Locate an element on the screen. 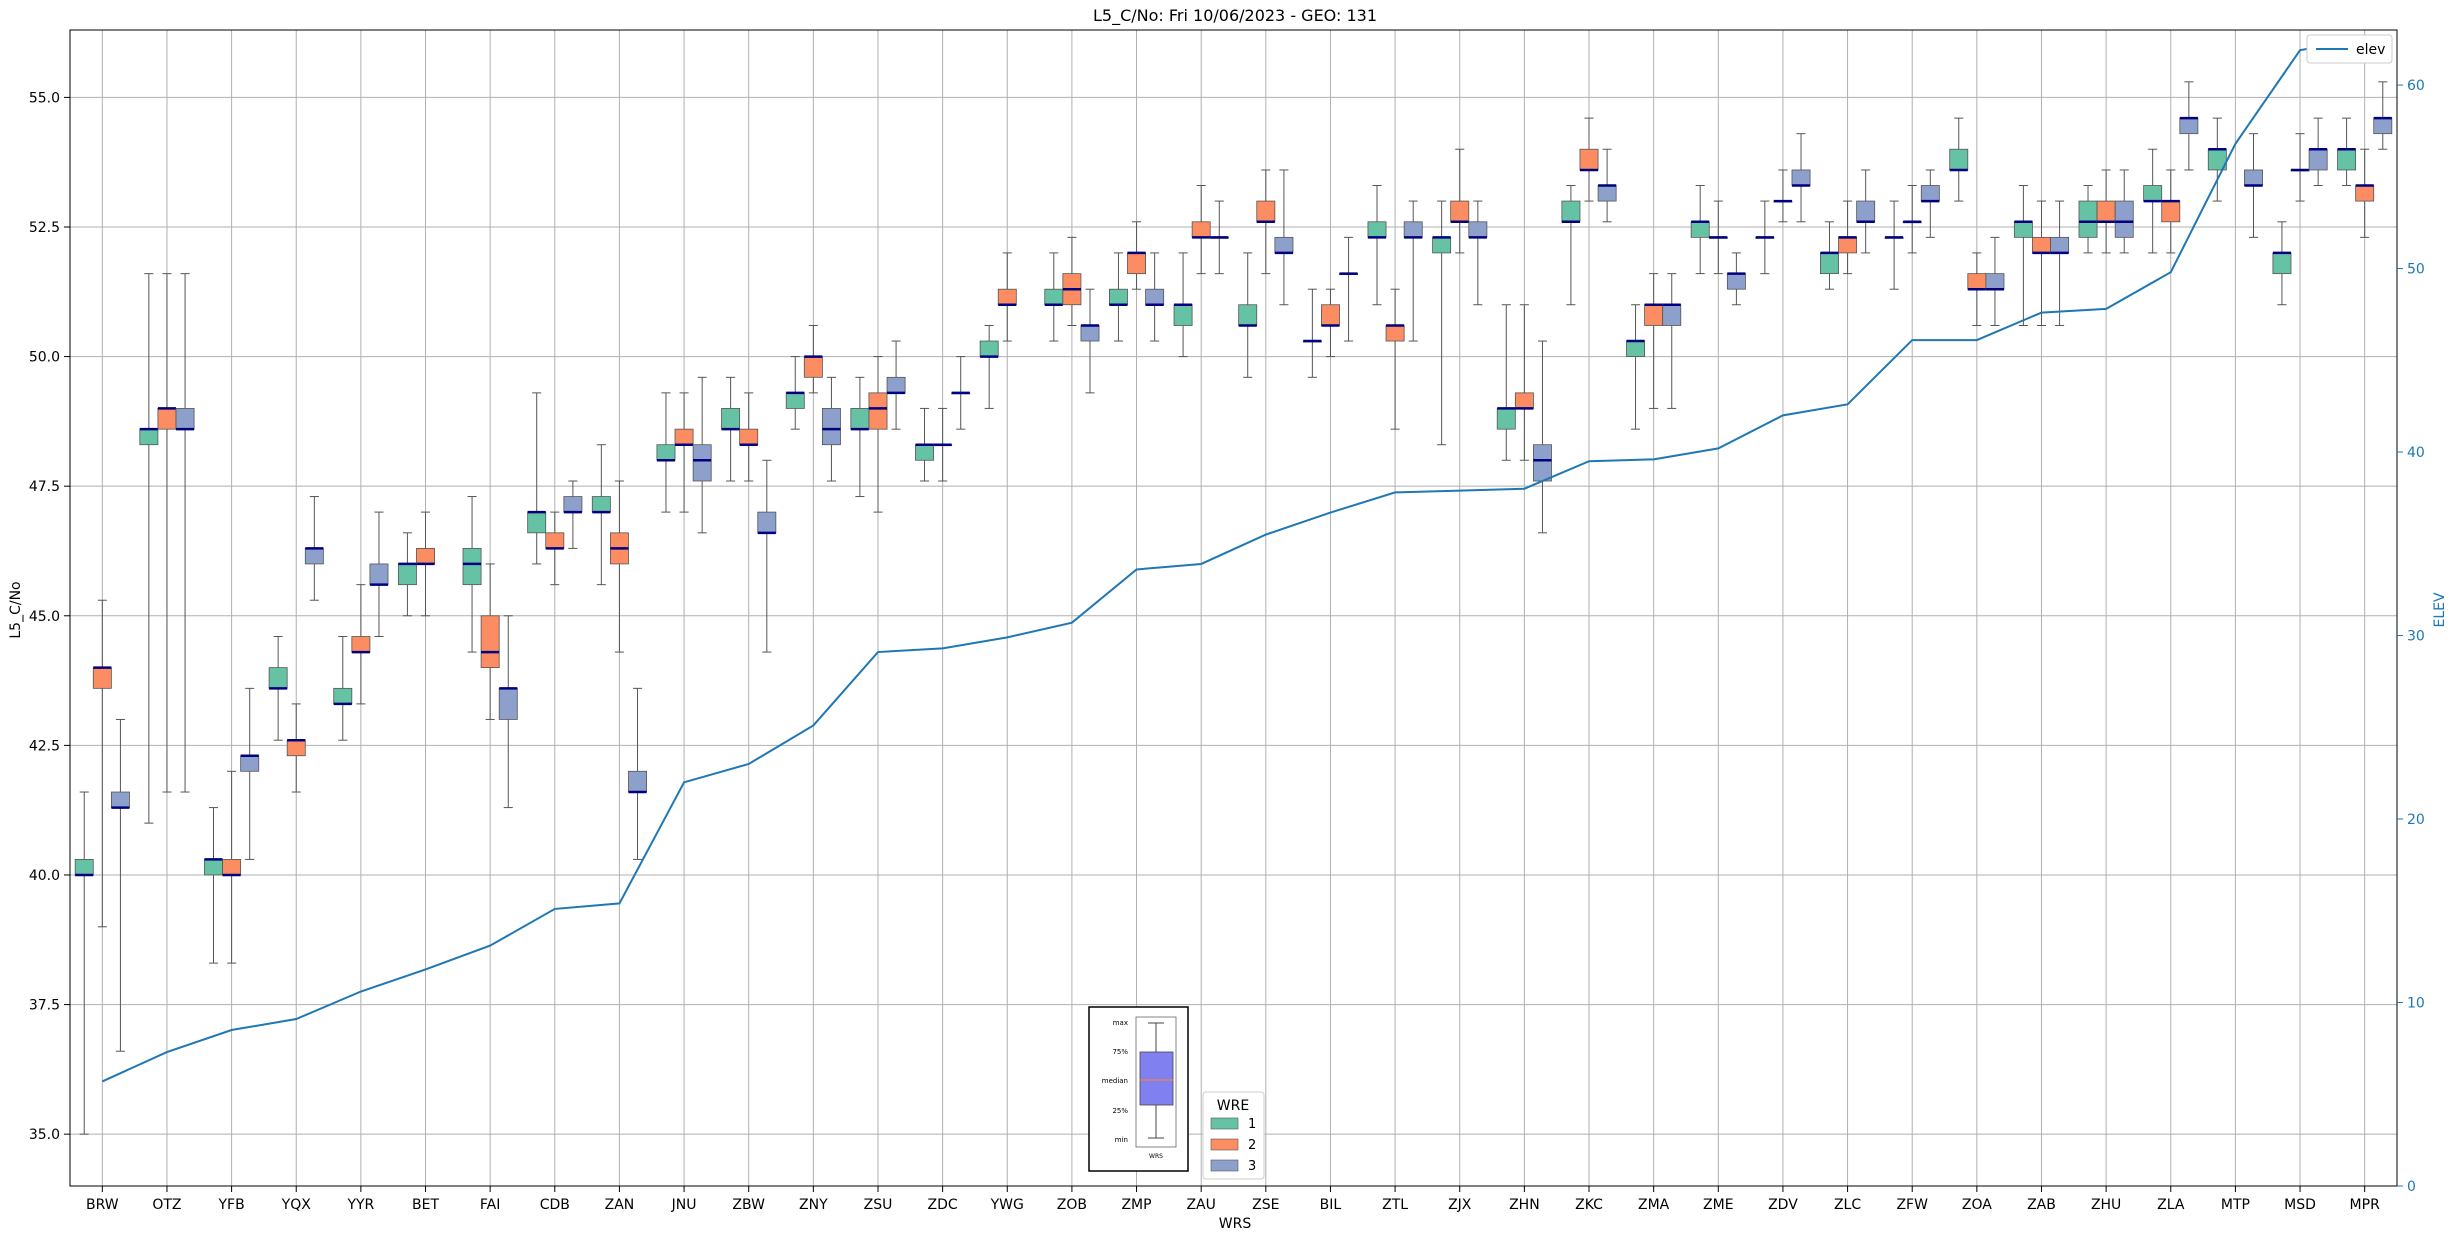  y-right-tick-label: 30 is located at coordinates (2416, 637).